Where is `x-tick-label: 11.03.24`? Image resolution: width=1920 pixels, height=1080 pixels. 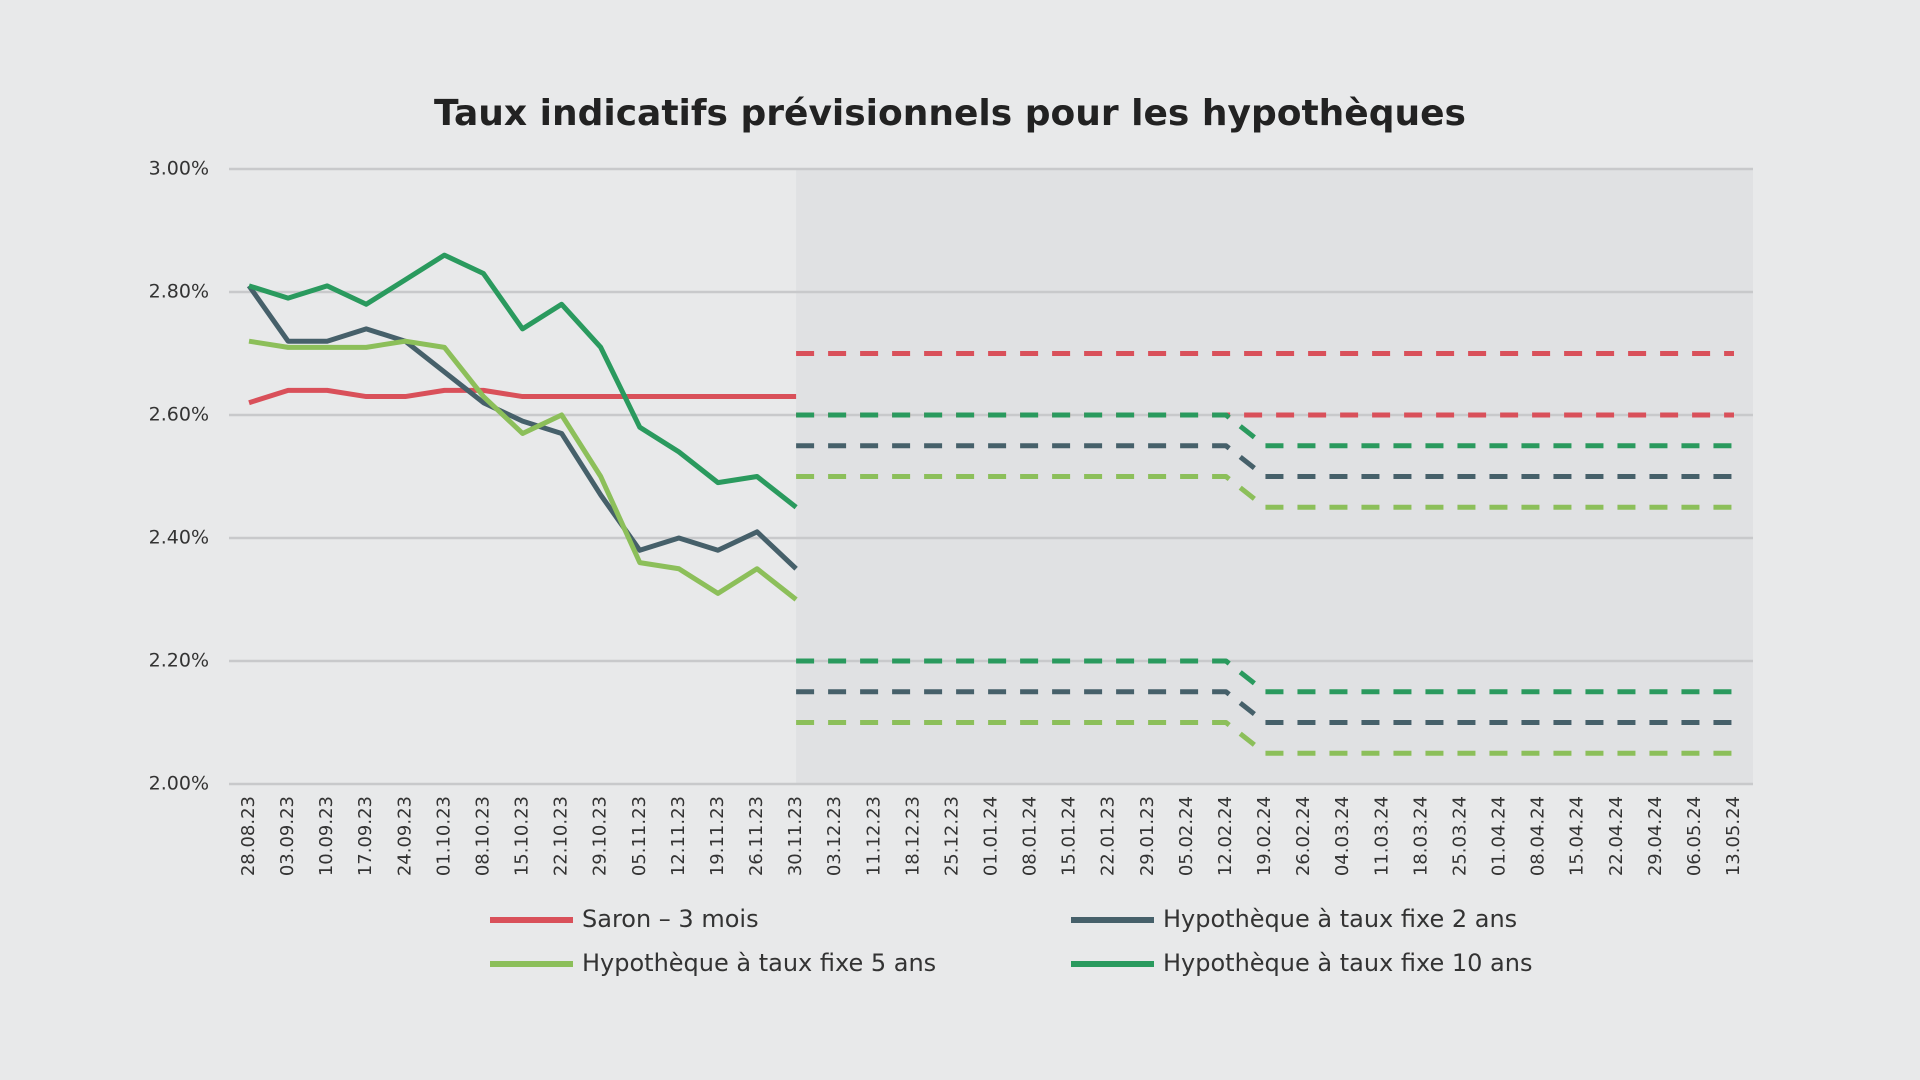
x-tick-label: 11.03.24 is located at coordinates (1381, 836).